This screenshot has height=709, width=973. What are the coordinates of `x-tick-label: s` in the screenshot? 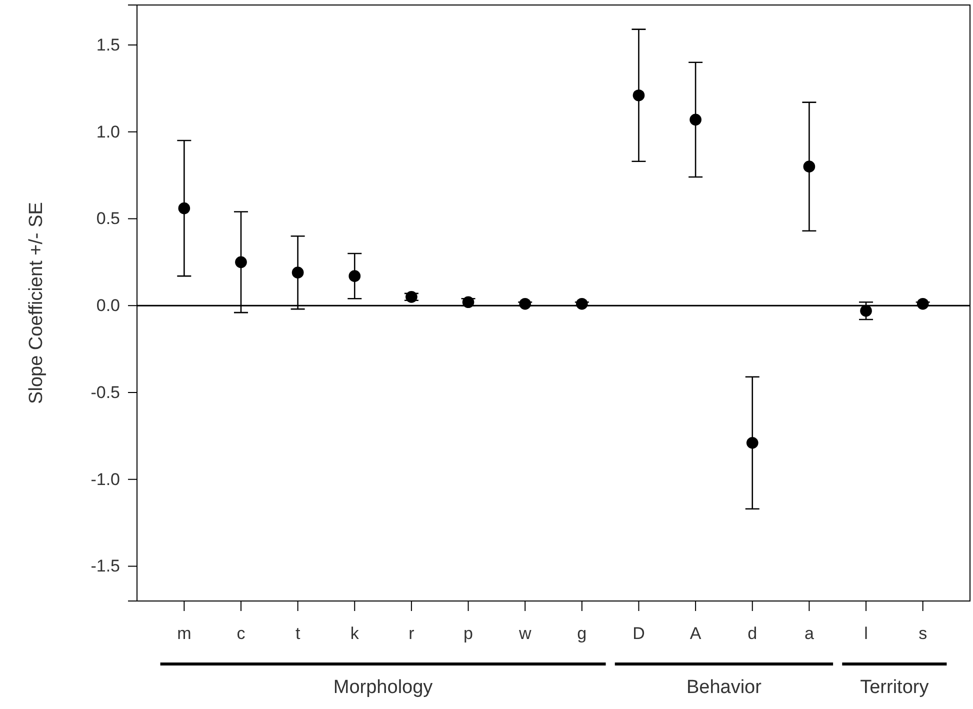 It's located at (923, 634).